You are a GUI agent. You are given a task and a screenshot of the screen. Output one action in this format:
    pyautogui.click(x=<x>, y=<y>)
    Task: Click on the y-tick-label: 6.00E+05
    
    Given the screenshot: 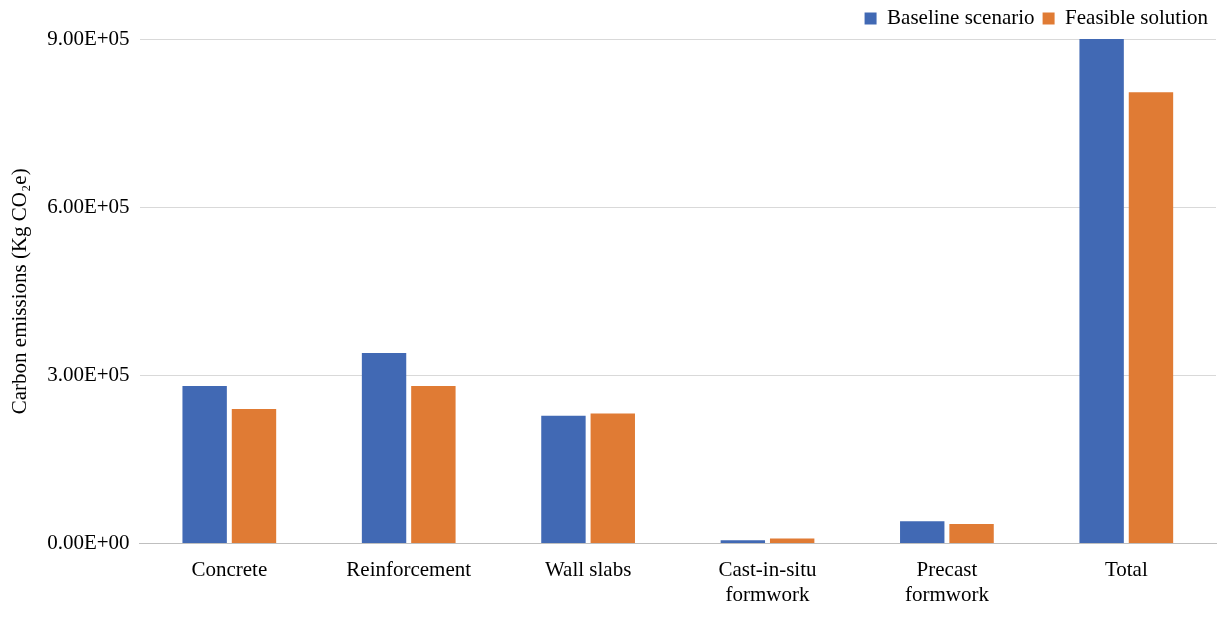 What is the action you would take?
    pyautogui.click(x=88, y=205)
    